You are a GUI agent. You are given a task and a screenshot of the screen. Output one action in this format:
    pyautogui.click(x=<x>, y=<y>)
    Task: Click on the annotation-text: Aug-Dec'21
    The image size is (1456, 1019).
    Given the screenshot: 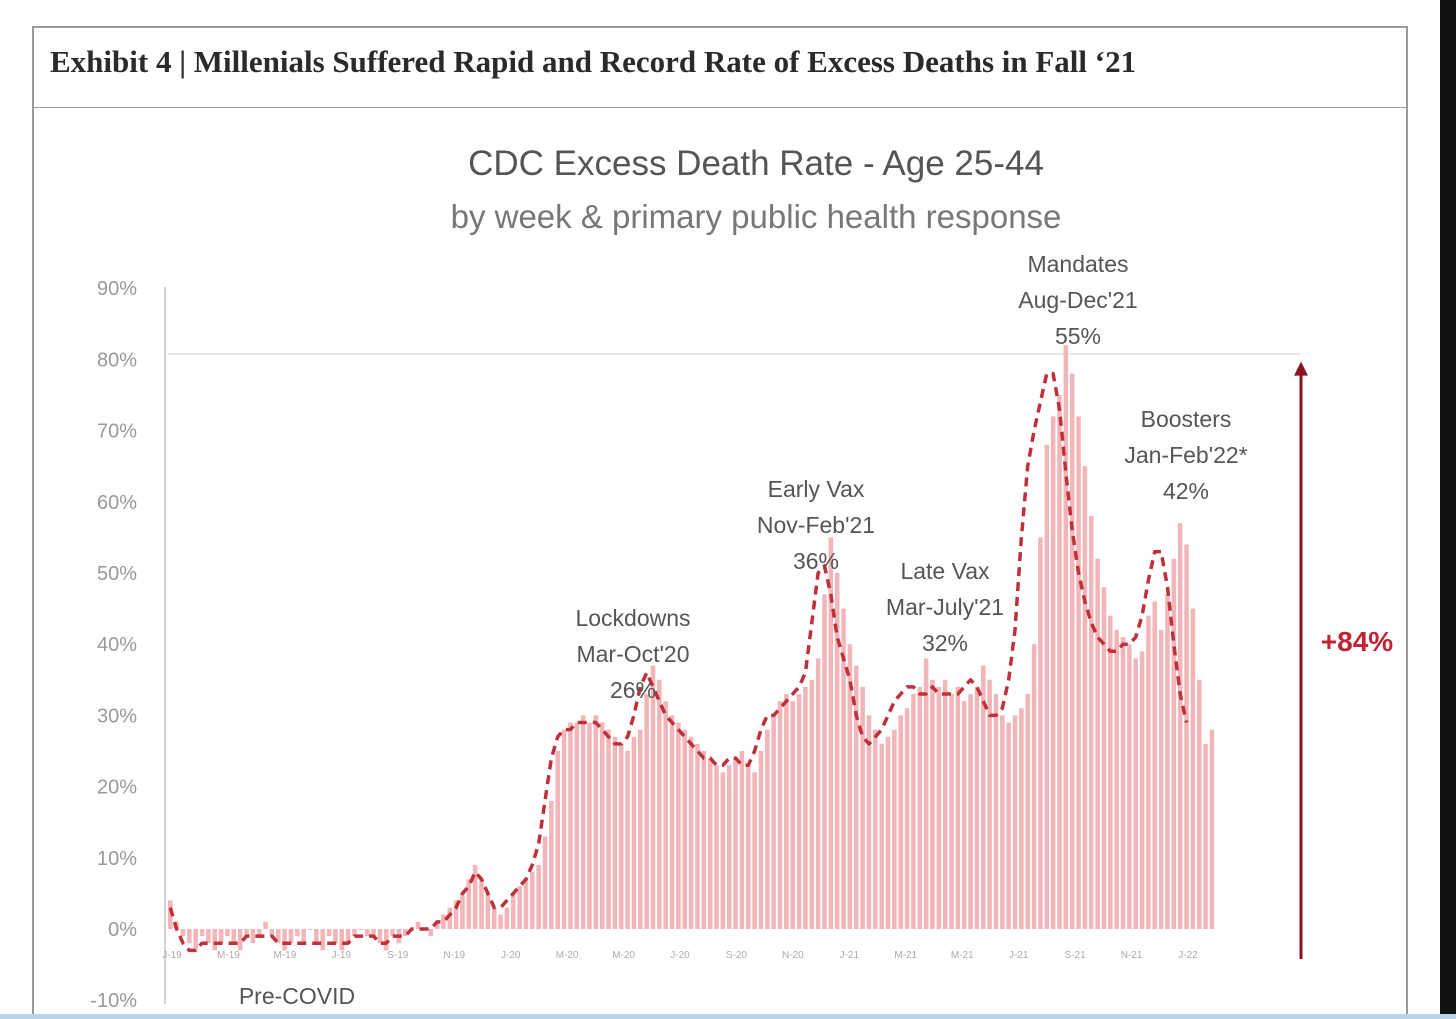 What is the action you would take?
    pyautogui.click(x=1077, y=300)
    